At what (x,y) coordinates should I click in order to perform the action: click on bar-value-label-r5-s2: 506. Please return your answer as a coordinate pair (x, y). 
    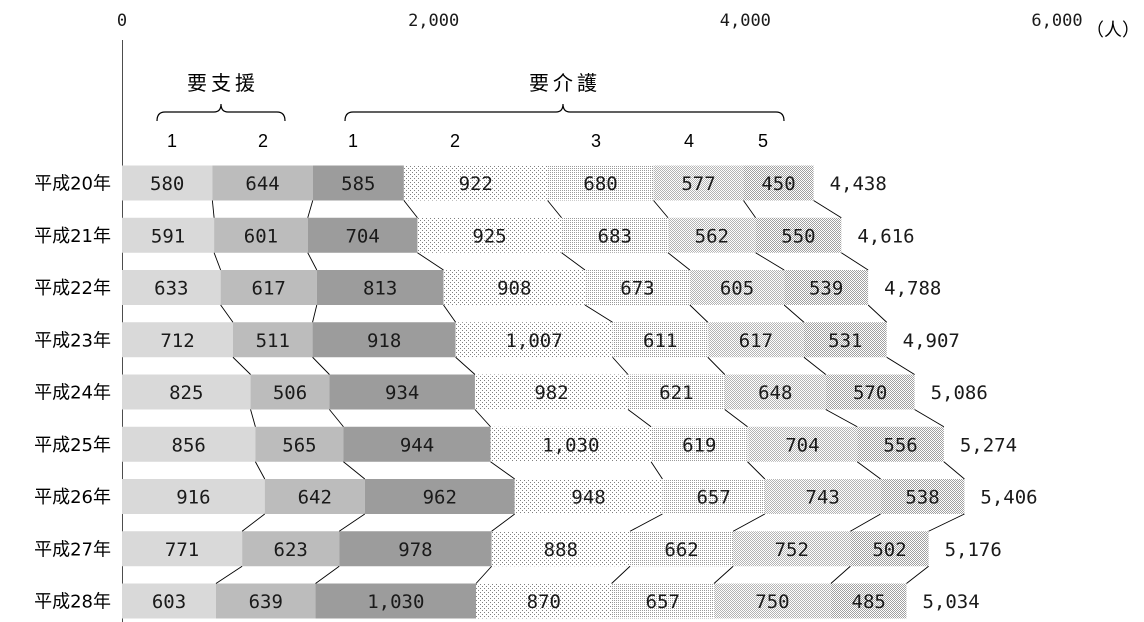
    Looking at the image, I should click on (290, 393).